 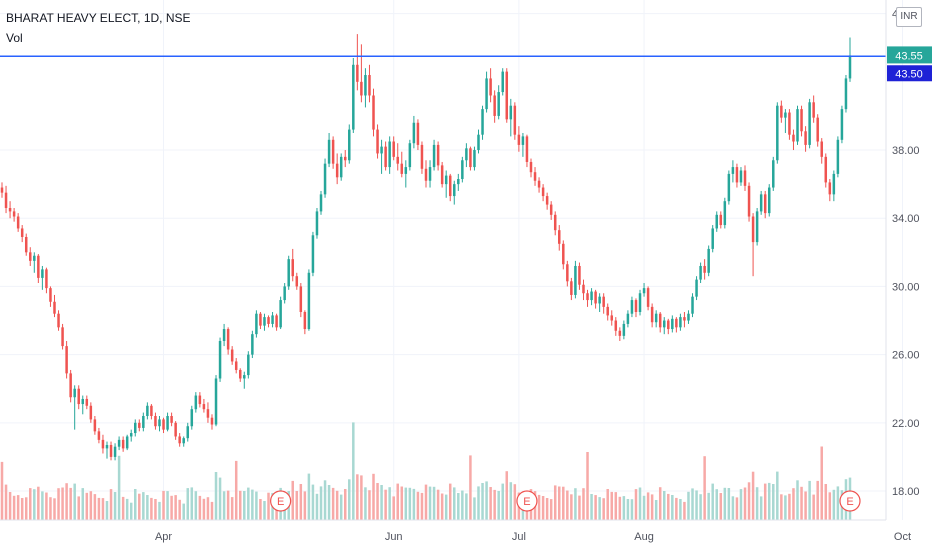 What do you see at coordinates (281, 501) in the screenshot?
I see `earnings-marker-circle` at bounding box center [281, 501].